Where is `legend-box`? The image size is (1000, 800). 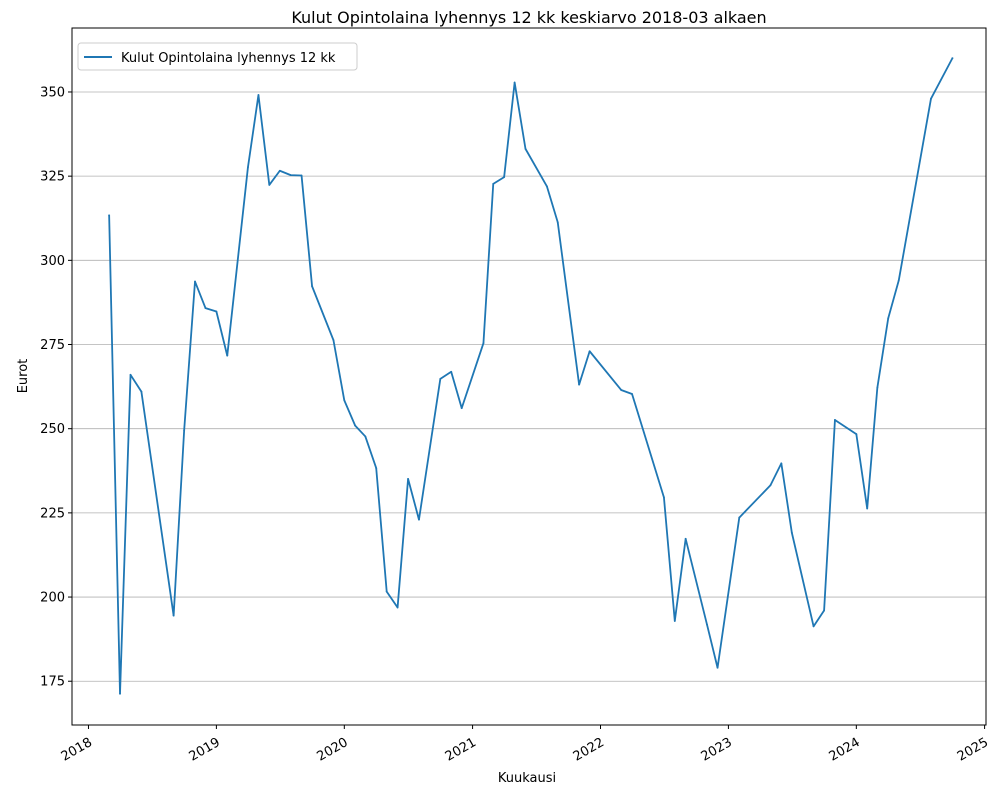
legend-box is located at coordinates (217, 56).